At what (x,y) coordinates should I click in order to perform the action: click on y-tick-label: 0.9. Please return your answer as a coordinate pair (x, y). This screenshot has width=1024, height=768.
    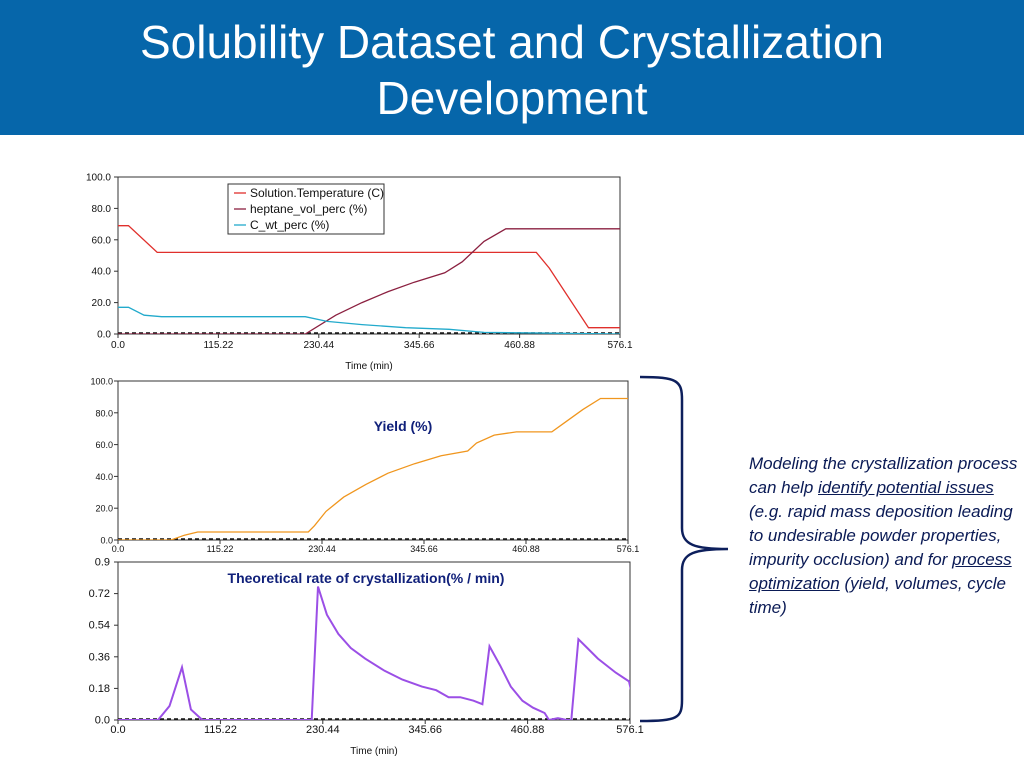
    Looking at the image, I should click on (102, 563).